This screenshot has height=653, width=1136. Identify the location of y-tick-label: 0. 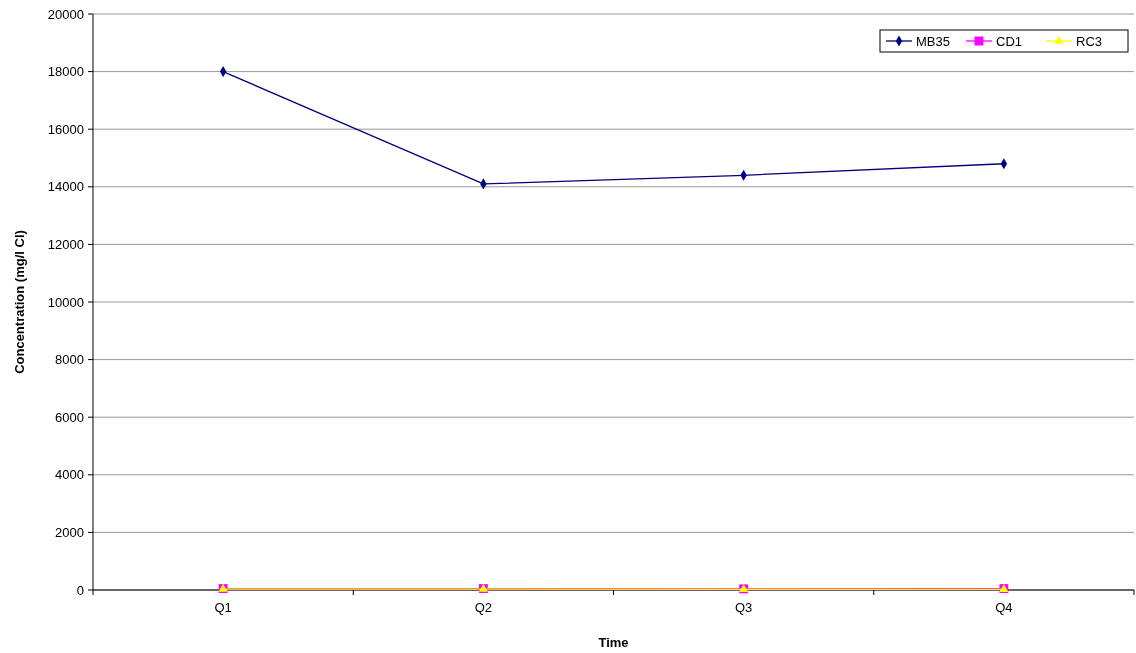
(80, 590).